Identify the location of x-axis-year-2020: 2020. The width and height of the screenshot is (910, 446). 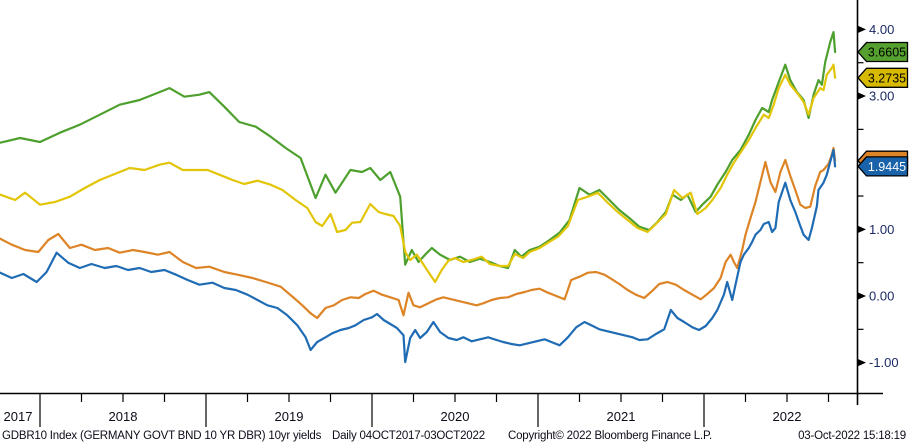
(455, 416).